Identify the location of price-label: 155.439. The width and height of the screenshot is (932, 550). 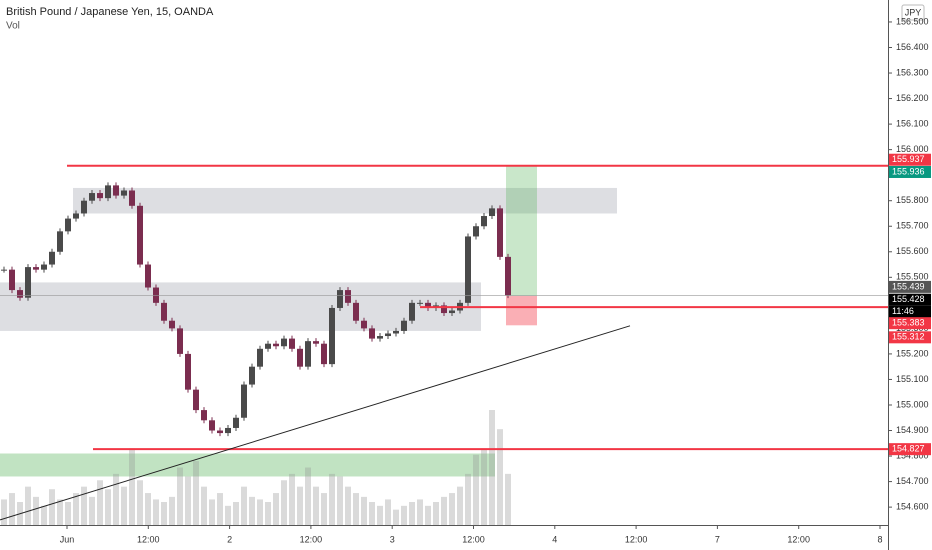
(908, 286).